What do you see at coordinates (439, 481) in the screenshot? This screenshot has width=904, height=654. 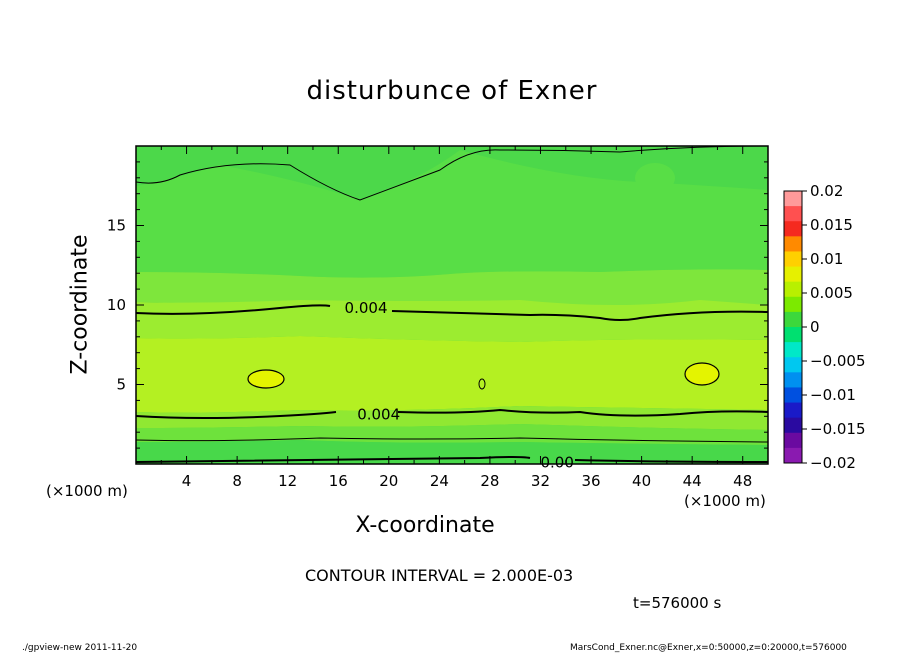 I see `x-tick-label: 24` at bounding box center [439, 481].